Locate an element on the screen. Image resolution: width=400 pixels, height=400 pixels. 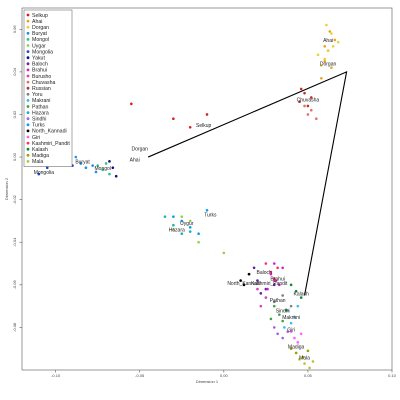
legend-label: Kashmiri_Pandit is located at coordinates (51, 144).